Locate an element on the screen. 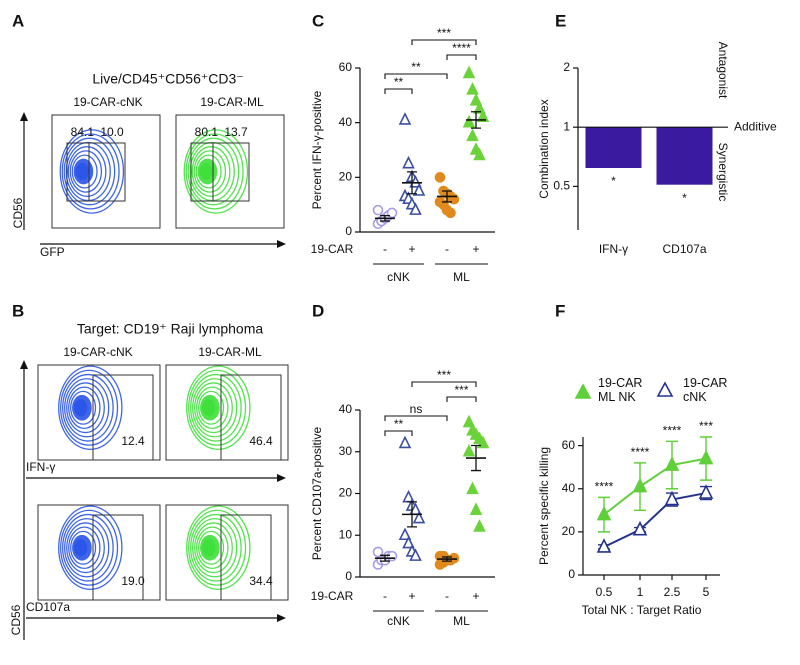 This screenshot has width=800, height=665. gate-value: 12.4 is located at coordinates (133, 441).